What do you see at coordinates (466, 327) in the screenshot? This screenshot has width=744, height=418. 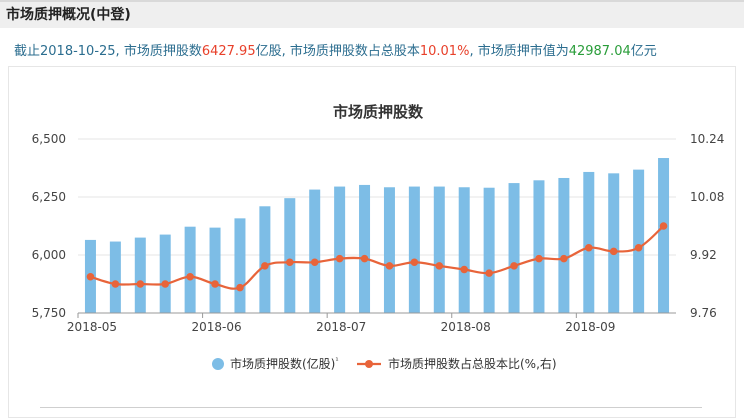 I see `x-tick-label: 2018-08` at bounding box center [466, 327].